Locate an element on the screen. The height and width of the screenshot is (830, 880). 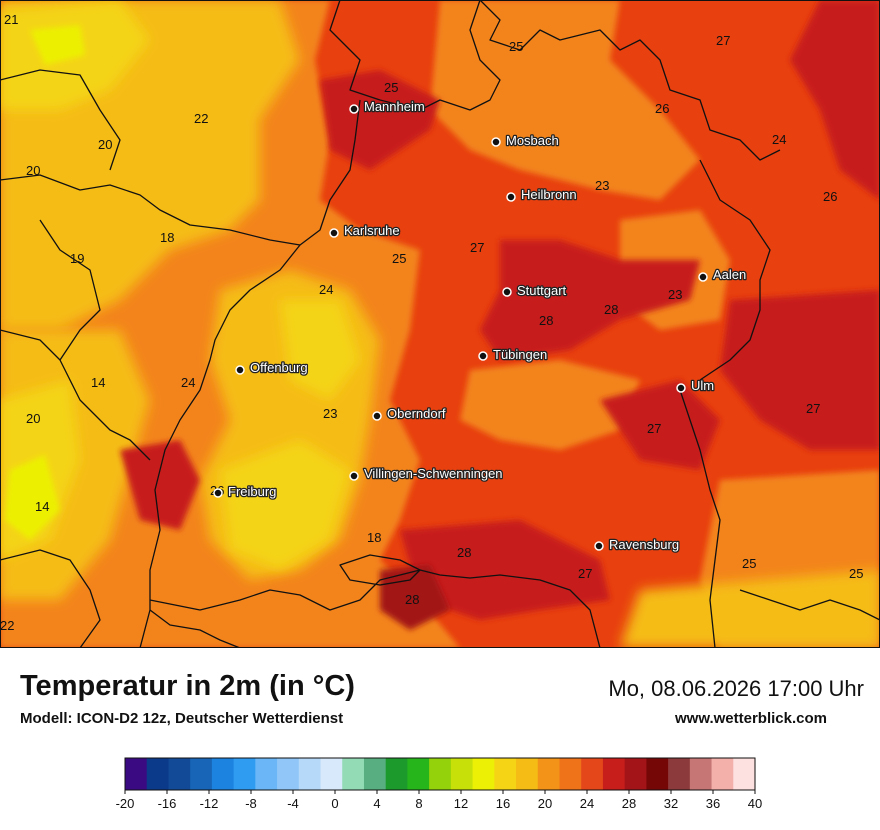
legend-tick-label: -16 is located at coordinates (167, 803).